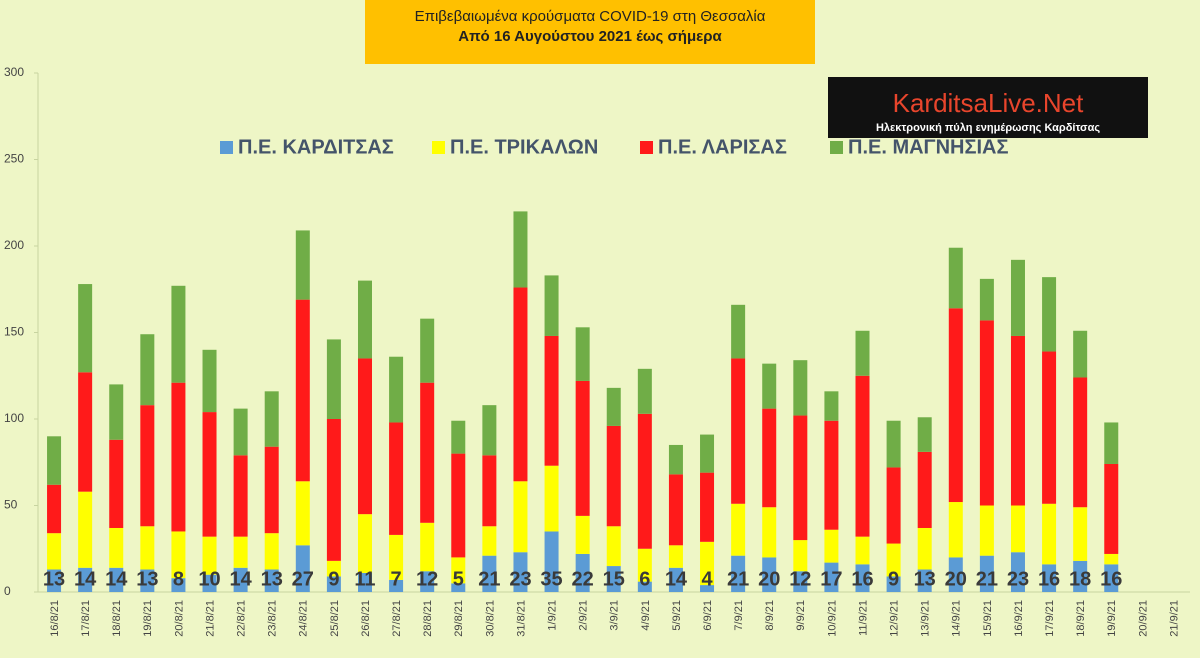 The width and height of the screenshot is (1200, 658). I want to click on y-tick-label: 250, so click(14, 159).